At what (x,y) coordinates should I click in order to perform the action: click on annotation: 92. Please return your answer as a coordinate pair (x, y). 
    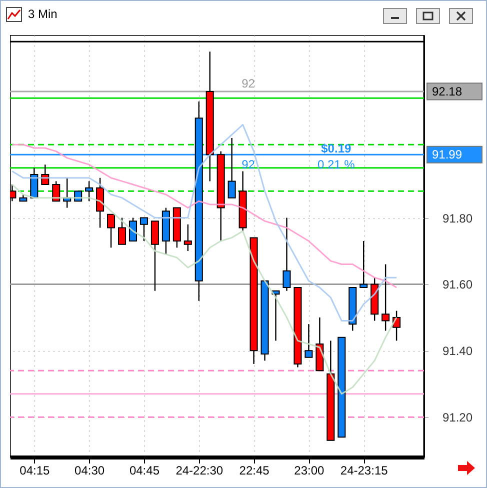
    Looking at the image, I should click on (249, 83).